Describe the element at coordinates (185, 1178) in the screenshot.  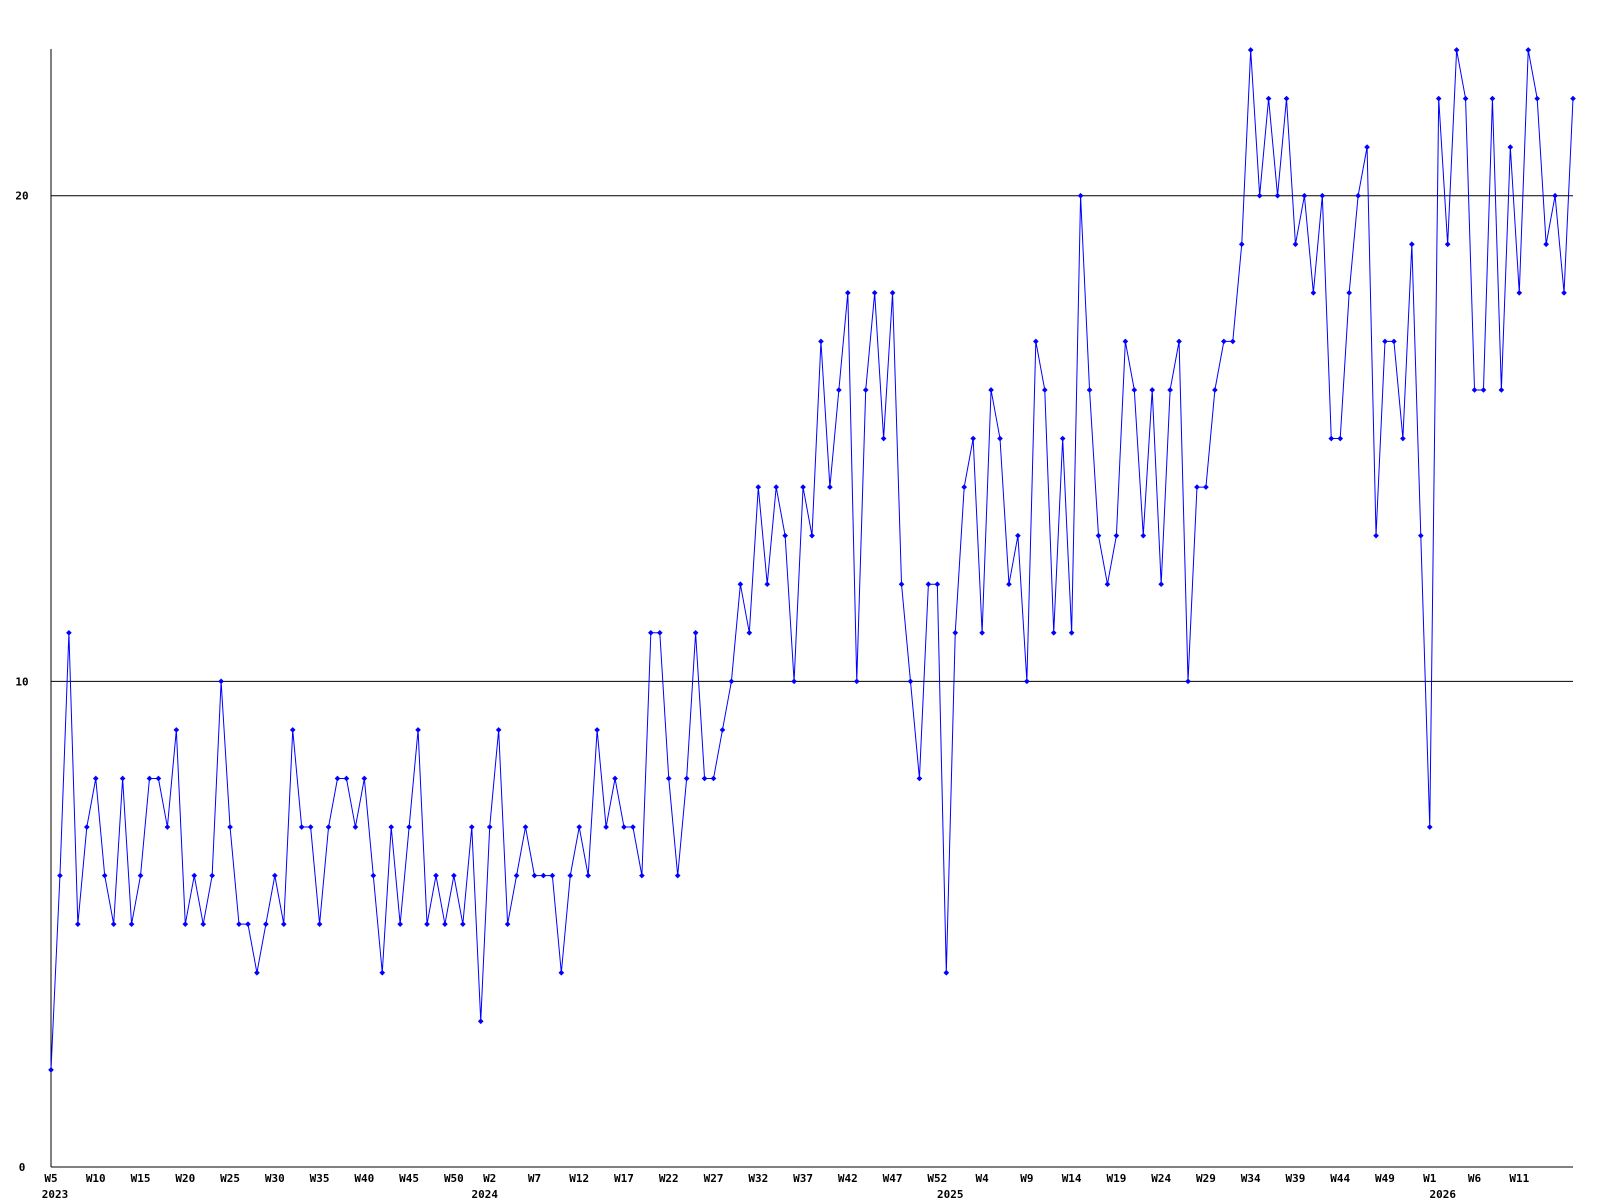
I see `x-tick-label: W20` at that location.